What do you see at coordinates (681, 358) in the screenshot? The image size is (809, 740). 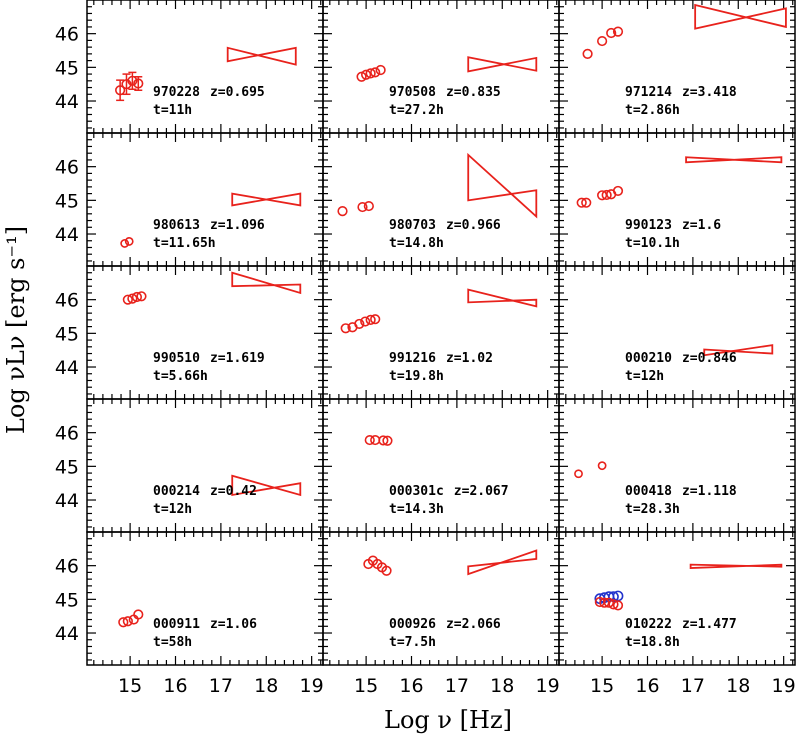 I see `panel-id-label: 000210 z=0.846` at bounding box center [681, 358].